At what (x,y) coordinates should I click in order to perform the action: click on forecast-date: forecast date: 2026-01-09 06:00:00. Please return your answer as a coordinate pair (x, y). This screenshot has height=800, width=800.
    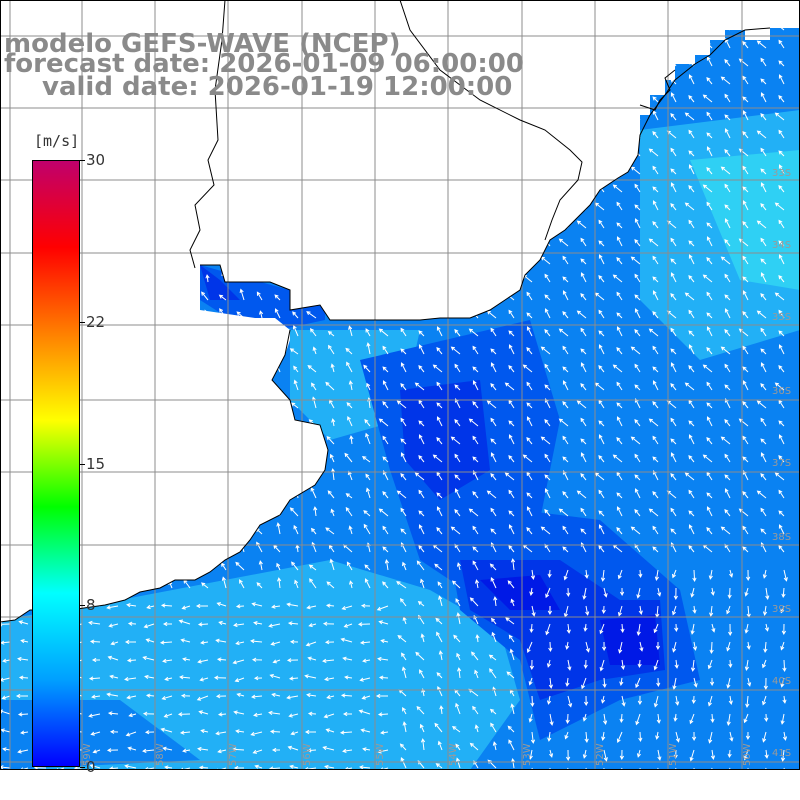
    Looking at the image, I should click on (264, 64).